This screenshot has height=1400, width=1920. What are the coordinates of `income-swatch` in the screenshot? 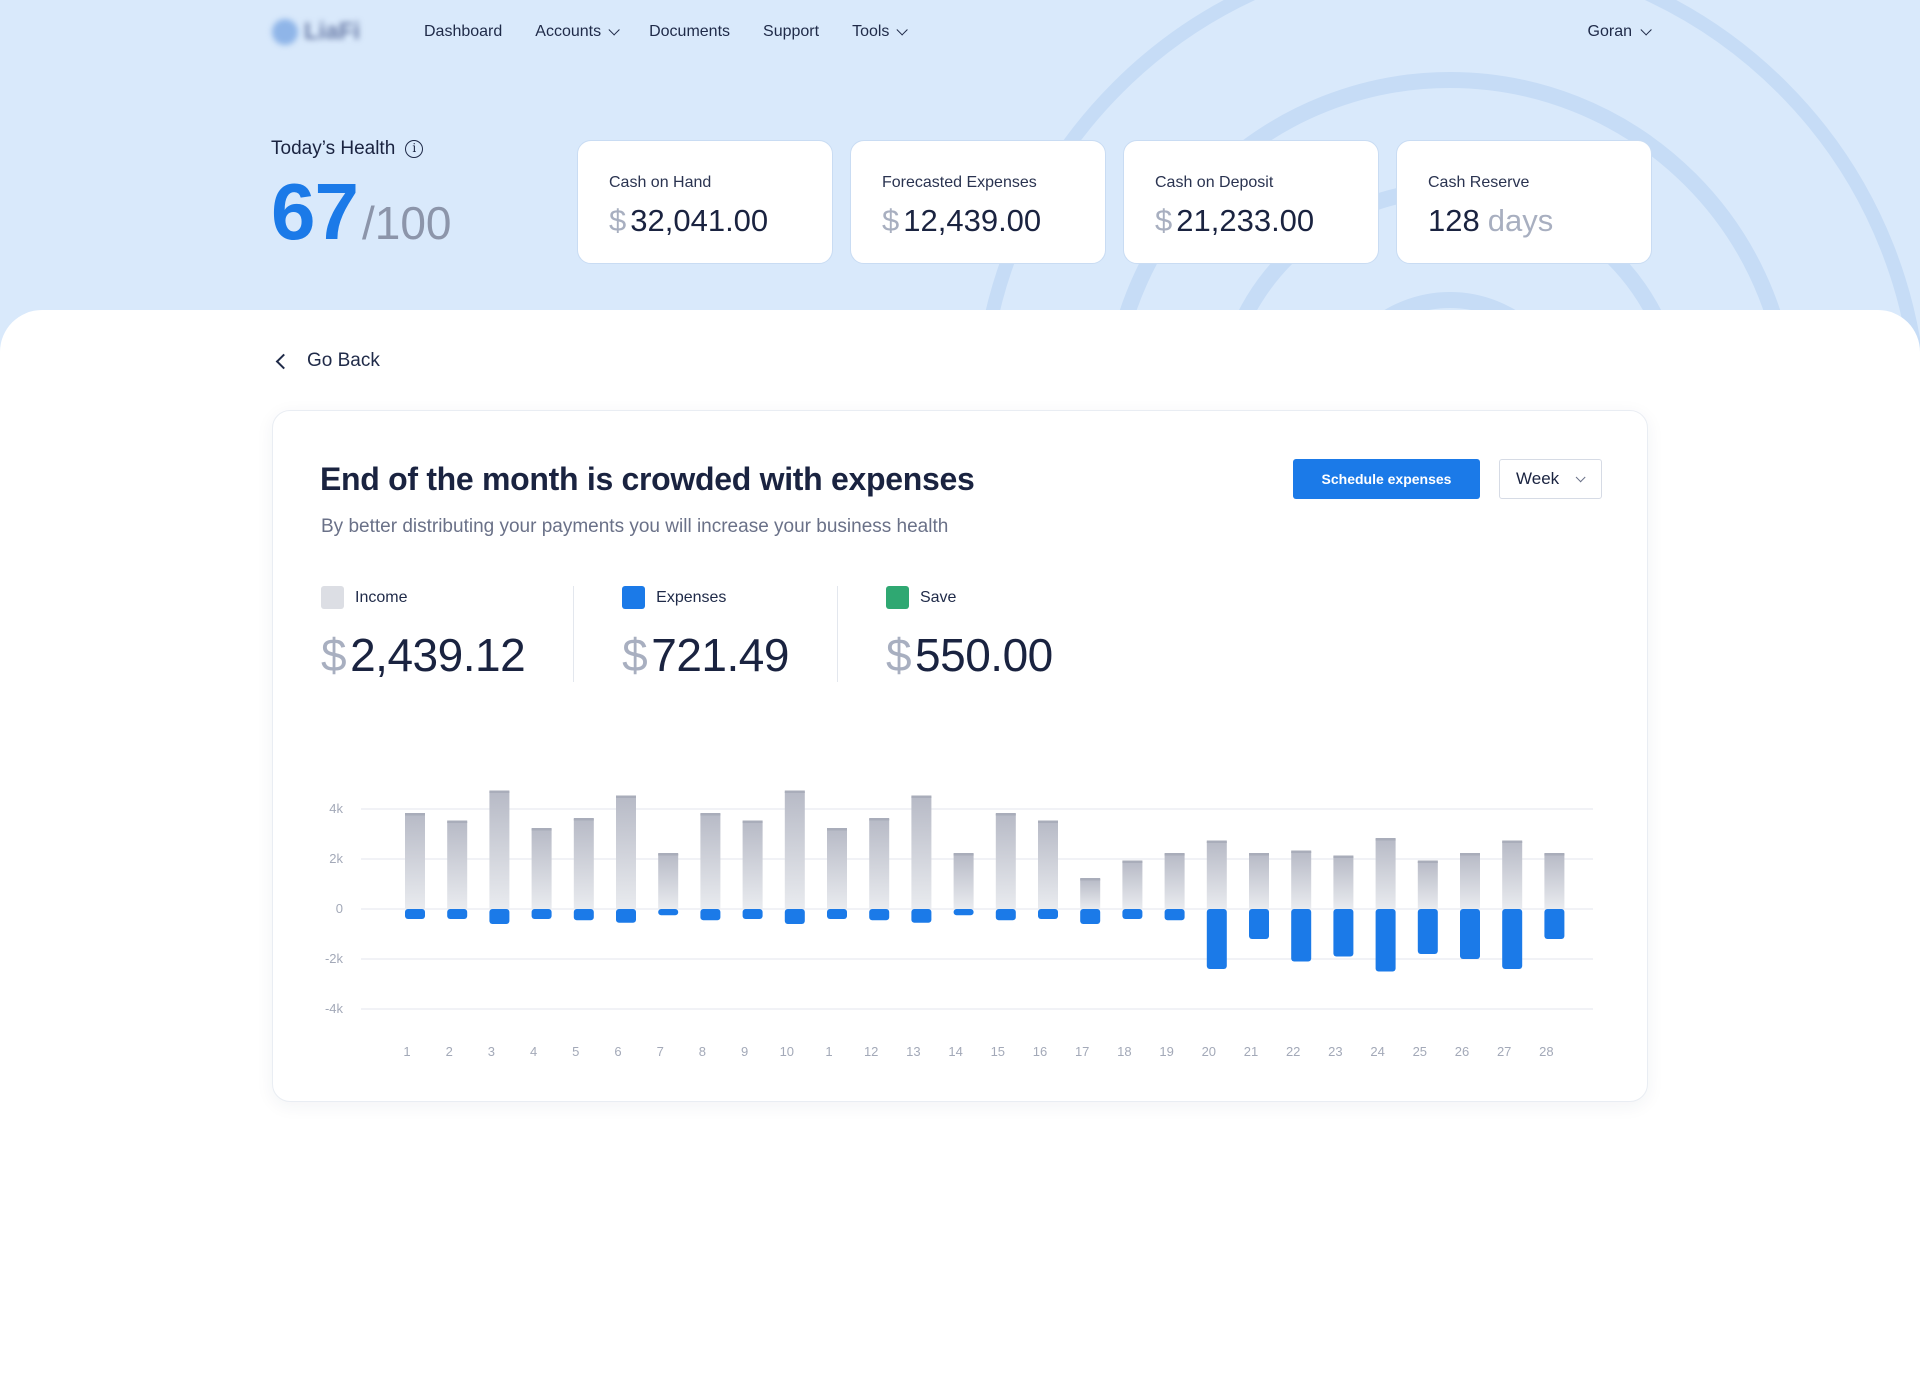 It's located at (332, 597).